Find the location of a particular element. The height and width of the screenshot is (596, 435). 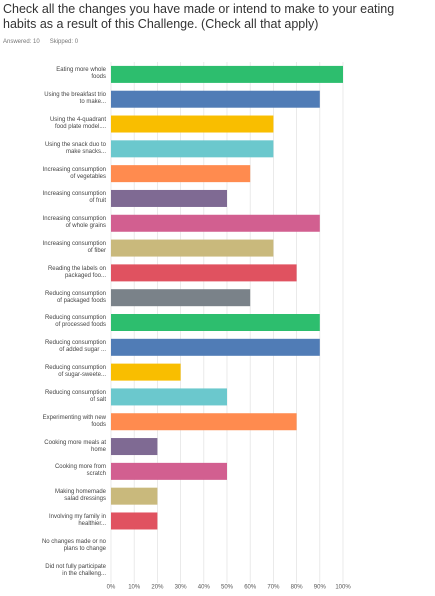

x-tick-label: 40% is located at coordinates (204, 588).